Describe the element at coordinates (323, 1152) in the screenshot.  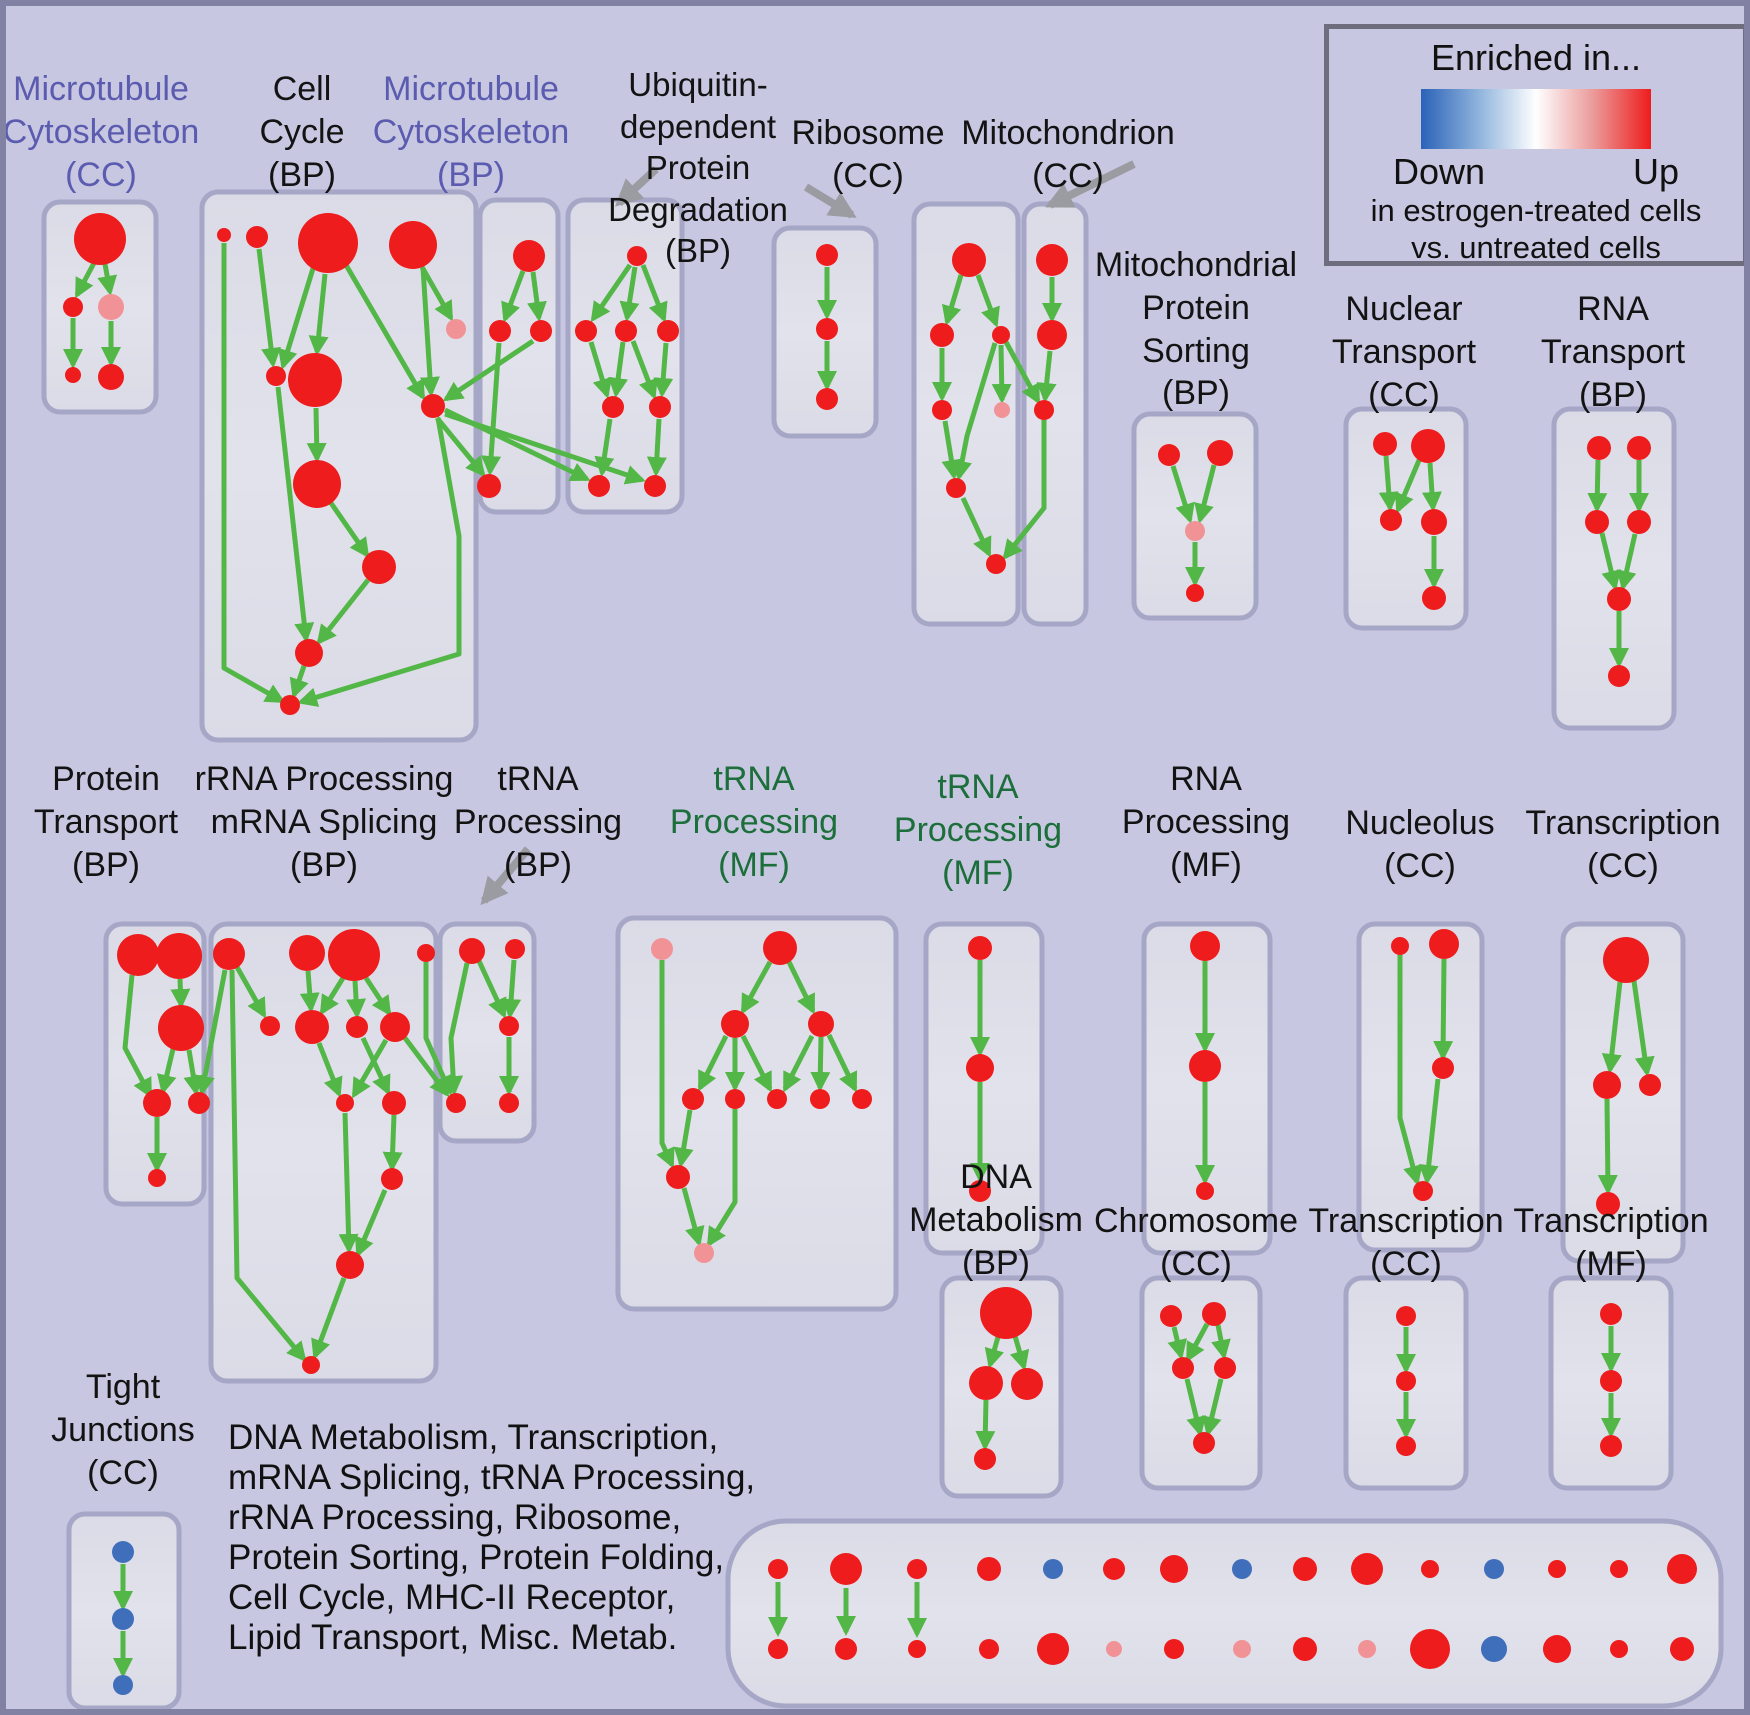
I see `rrna-processing-box` at that location.